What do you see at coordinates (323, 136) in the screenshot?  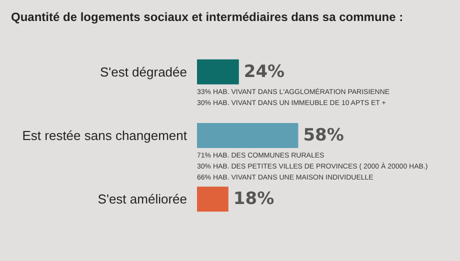 I see `data-label: 58%` at bounding box center [323, 136].